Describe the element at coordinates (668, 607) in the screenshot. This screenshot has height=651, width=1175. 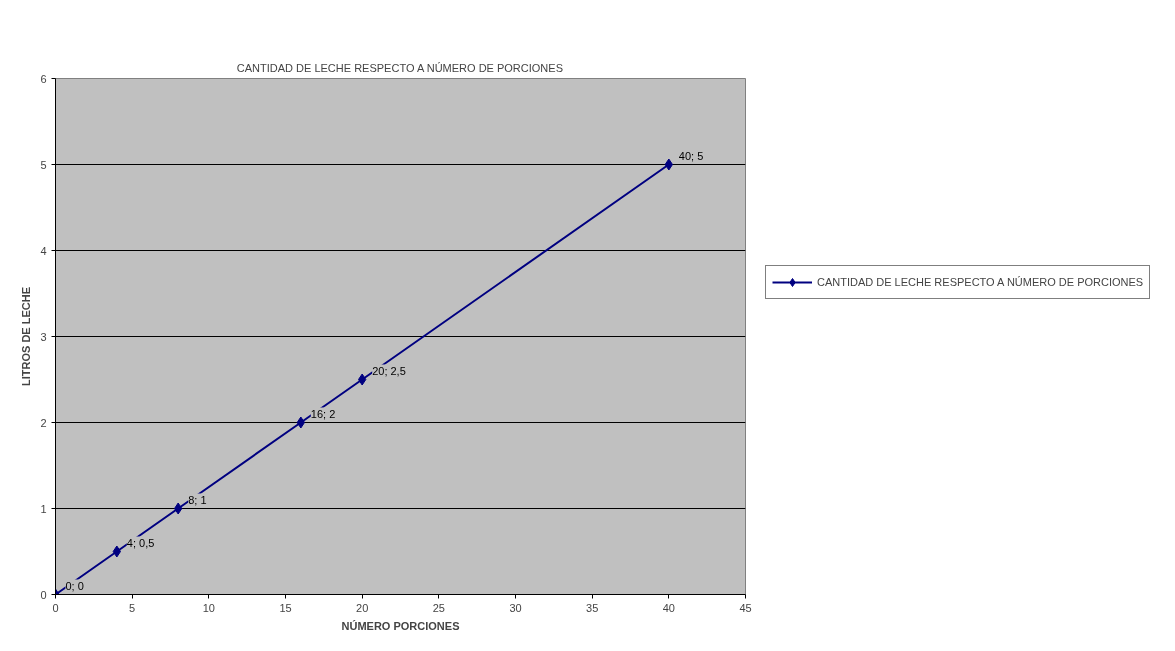
I see `x-tick-label: 40` at that location.